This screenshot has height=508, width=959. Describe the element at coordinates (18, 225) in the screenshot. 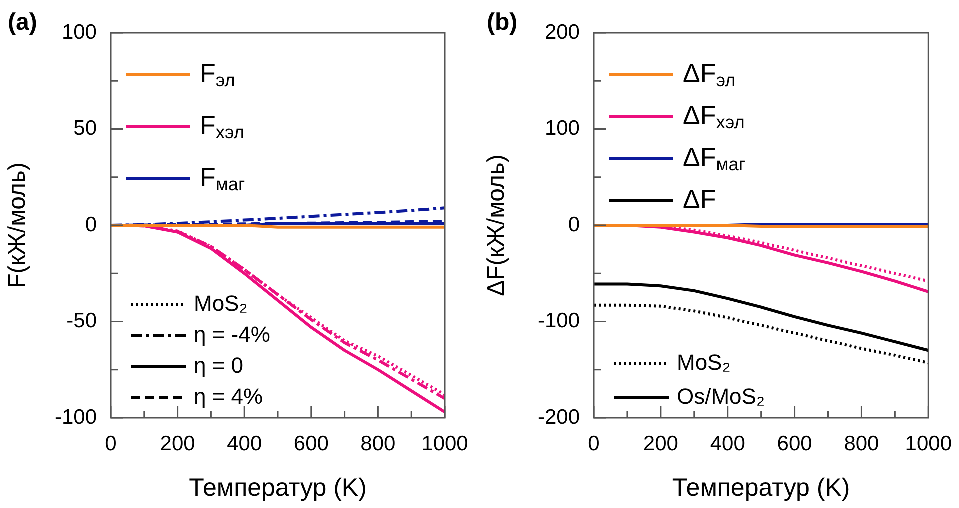

I see `y-axis-title: F(кЖ/моль)` at that location.